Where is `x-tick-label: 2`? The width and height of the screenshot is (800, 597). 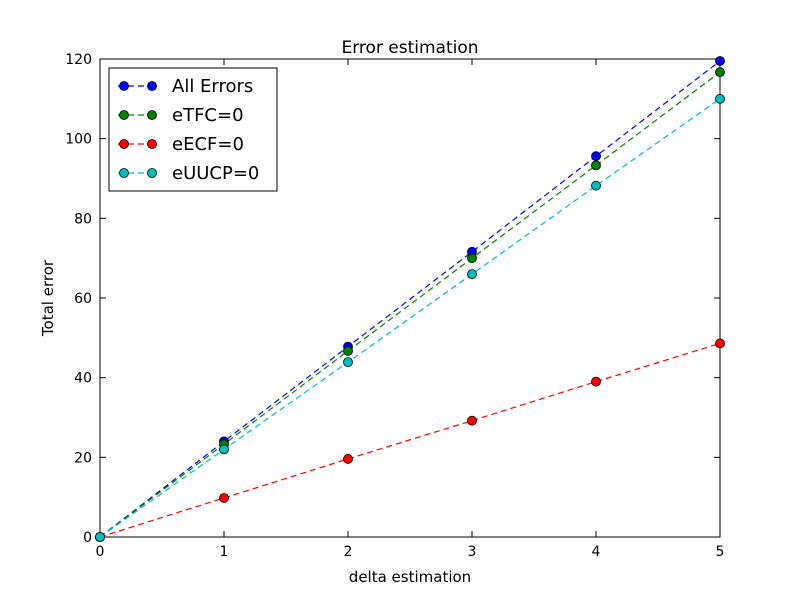
x-tick-label: 2 is located at coordinates (348, 552).